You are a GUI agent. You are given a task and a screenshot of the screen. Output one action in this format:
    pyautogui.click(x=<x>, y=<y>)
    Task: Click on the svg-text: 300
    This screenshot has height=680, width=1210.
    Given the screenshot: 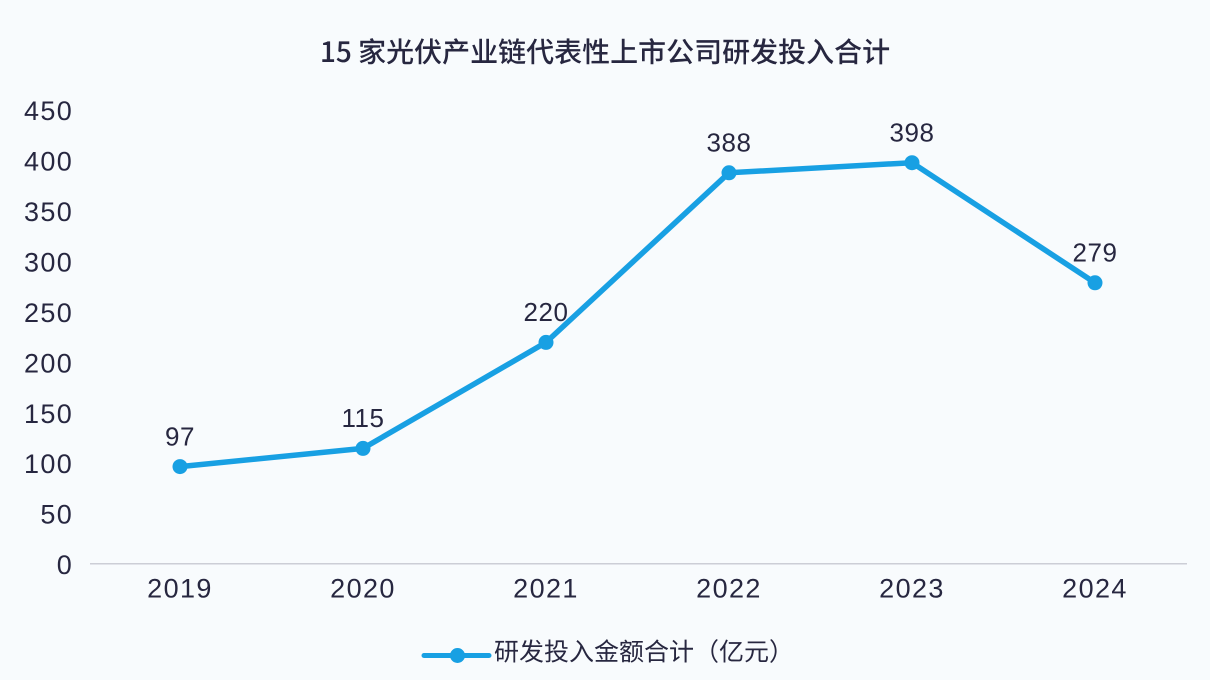 What is the action you would take?
    pyautogui.click(x=48, y=262)
    